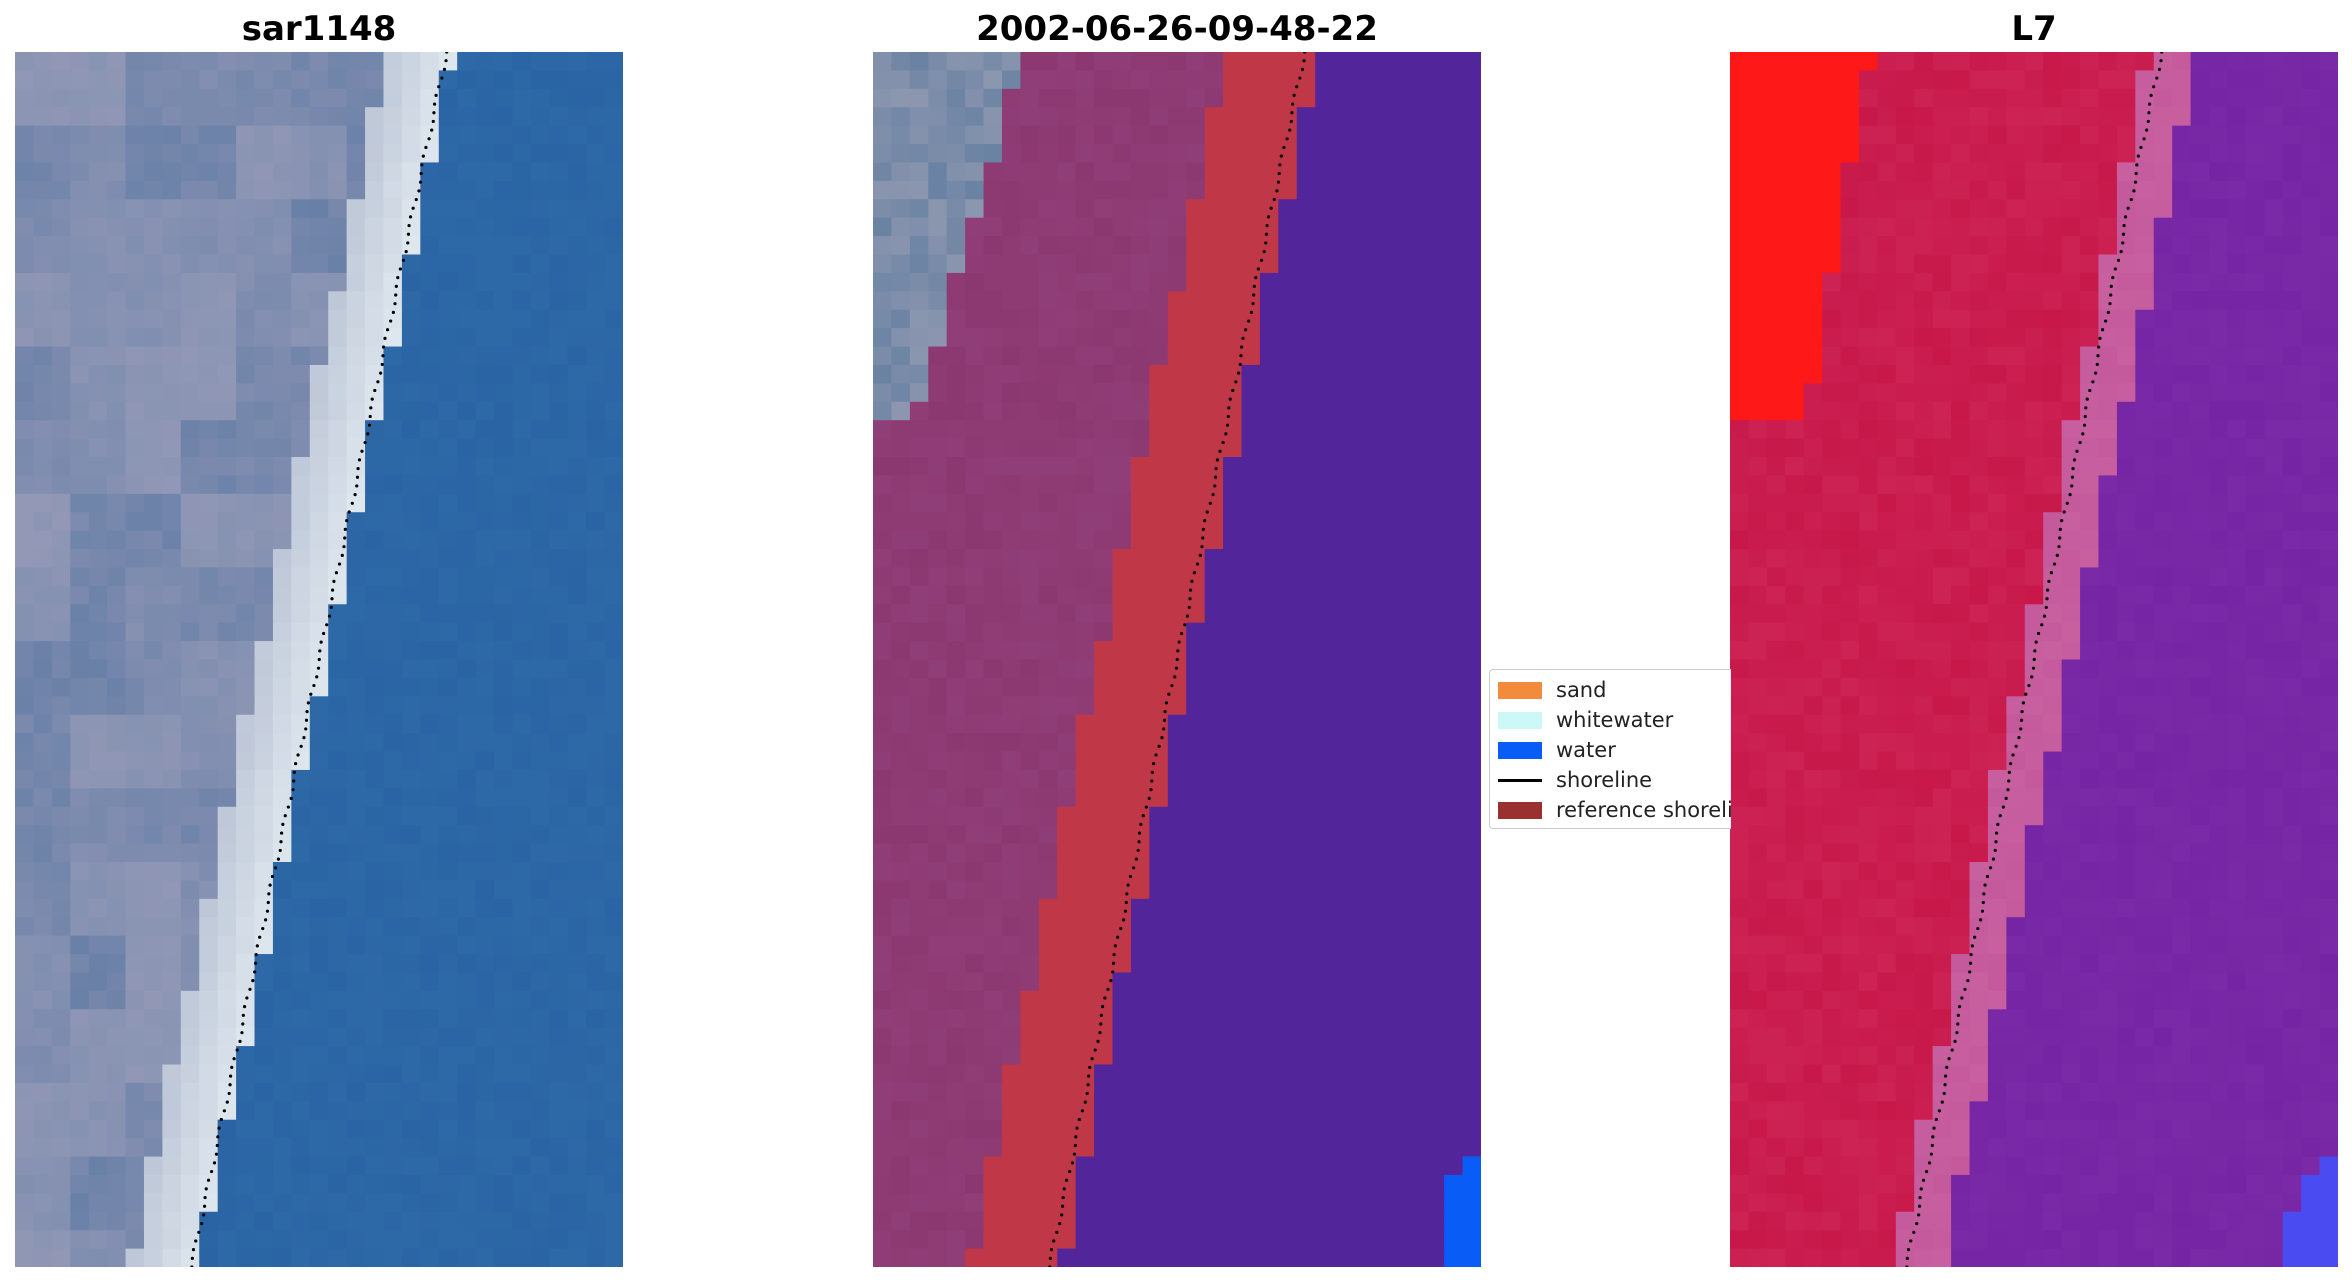 The image size is (2352, 1283). Describe the element at coordinates (1520, 810) in the screenshot. I see `reference-shoreline-swatch` at that location.